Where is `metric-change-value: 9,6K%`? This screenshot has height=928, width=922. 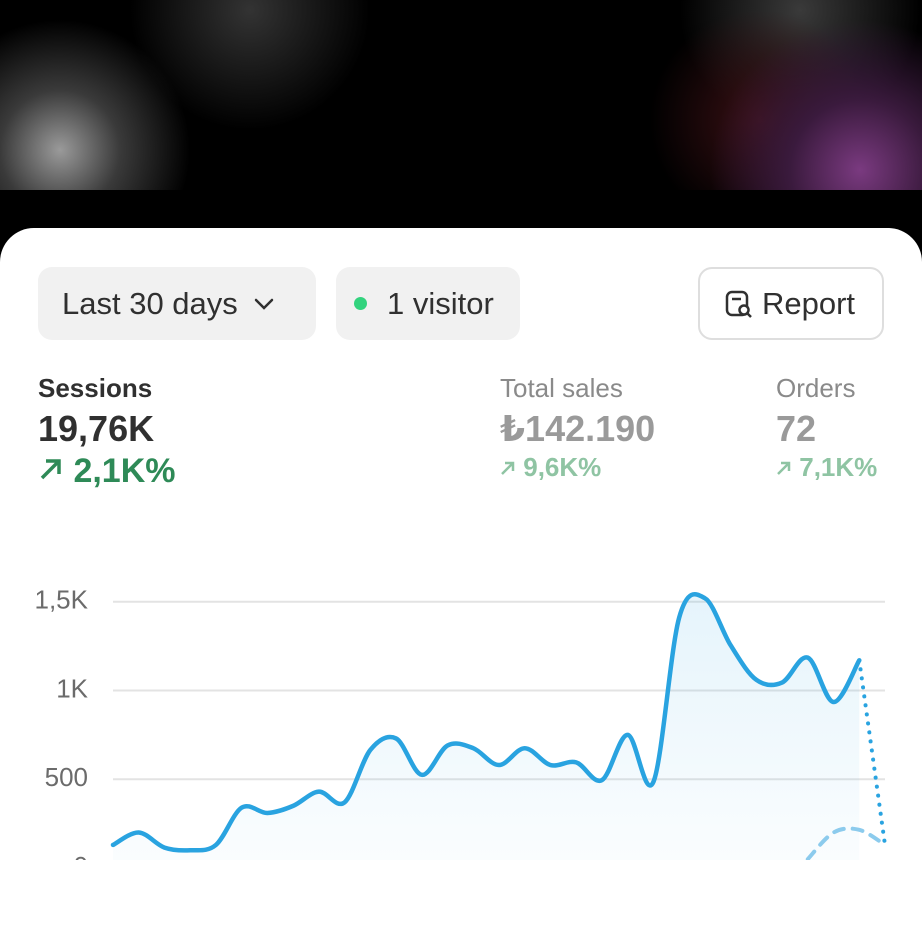
metric-change-value: 9,6K% is located at coordinates (562, 467).